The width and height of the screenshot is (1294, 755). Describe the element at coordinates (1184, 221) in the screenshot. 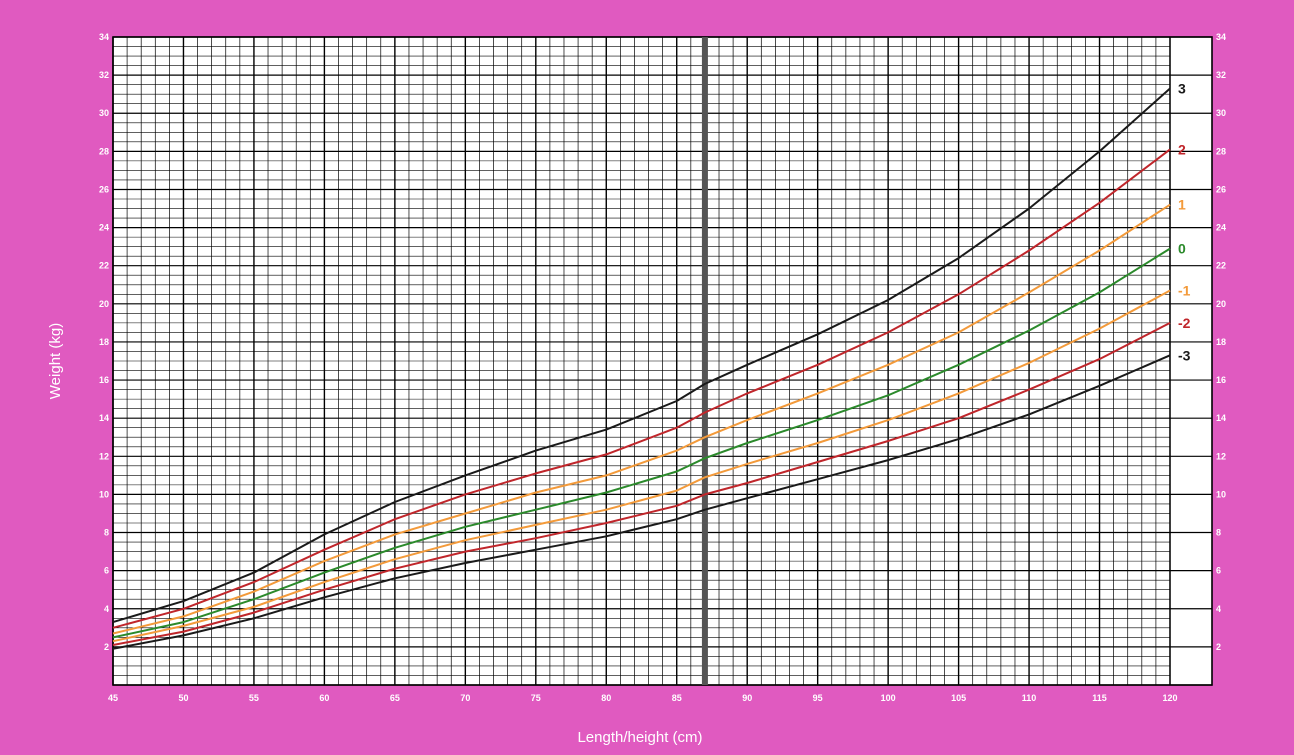

I see `series-labels: 3 2 1 0 -1 -2 -3` at that location.